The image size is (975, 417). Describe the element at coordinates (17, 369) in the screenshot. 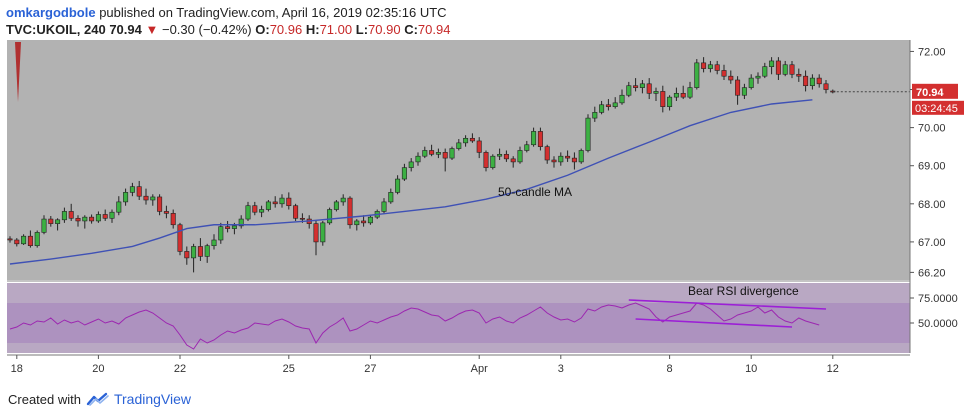

I see `time-tick-label: 18` at that location.